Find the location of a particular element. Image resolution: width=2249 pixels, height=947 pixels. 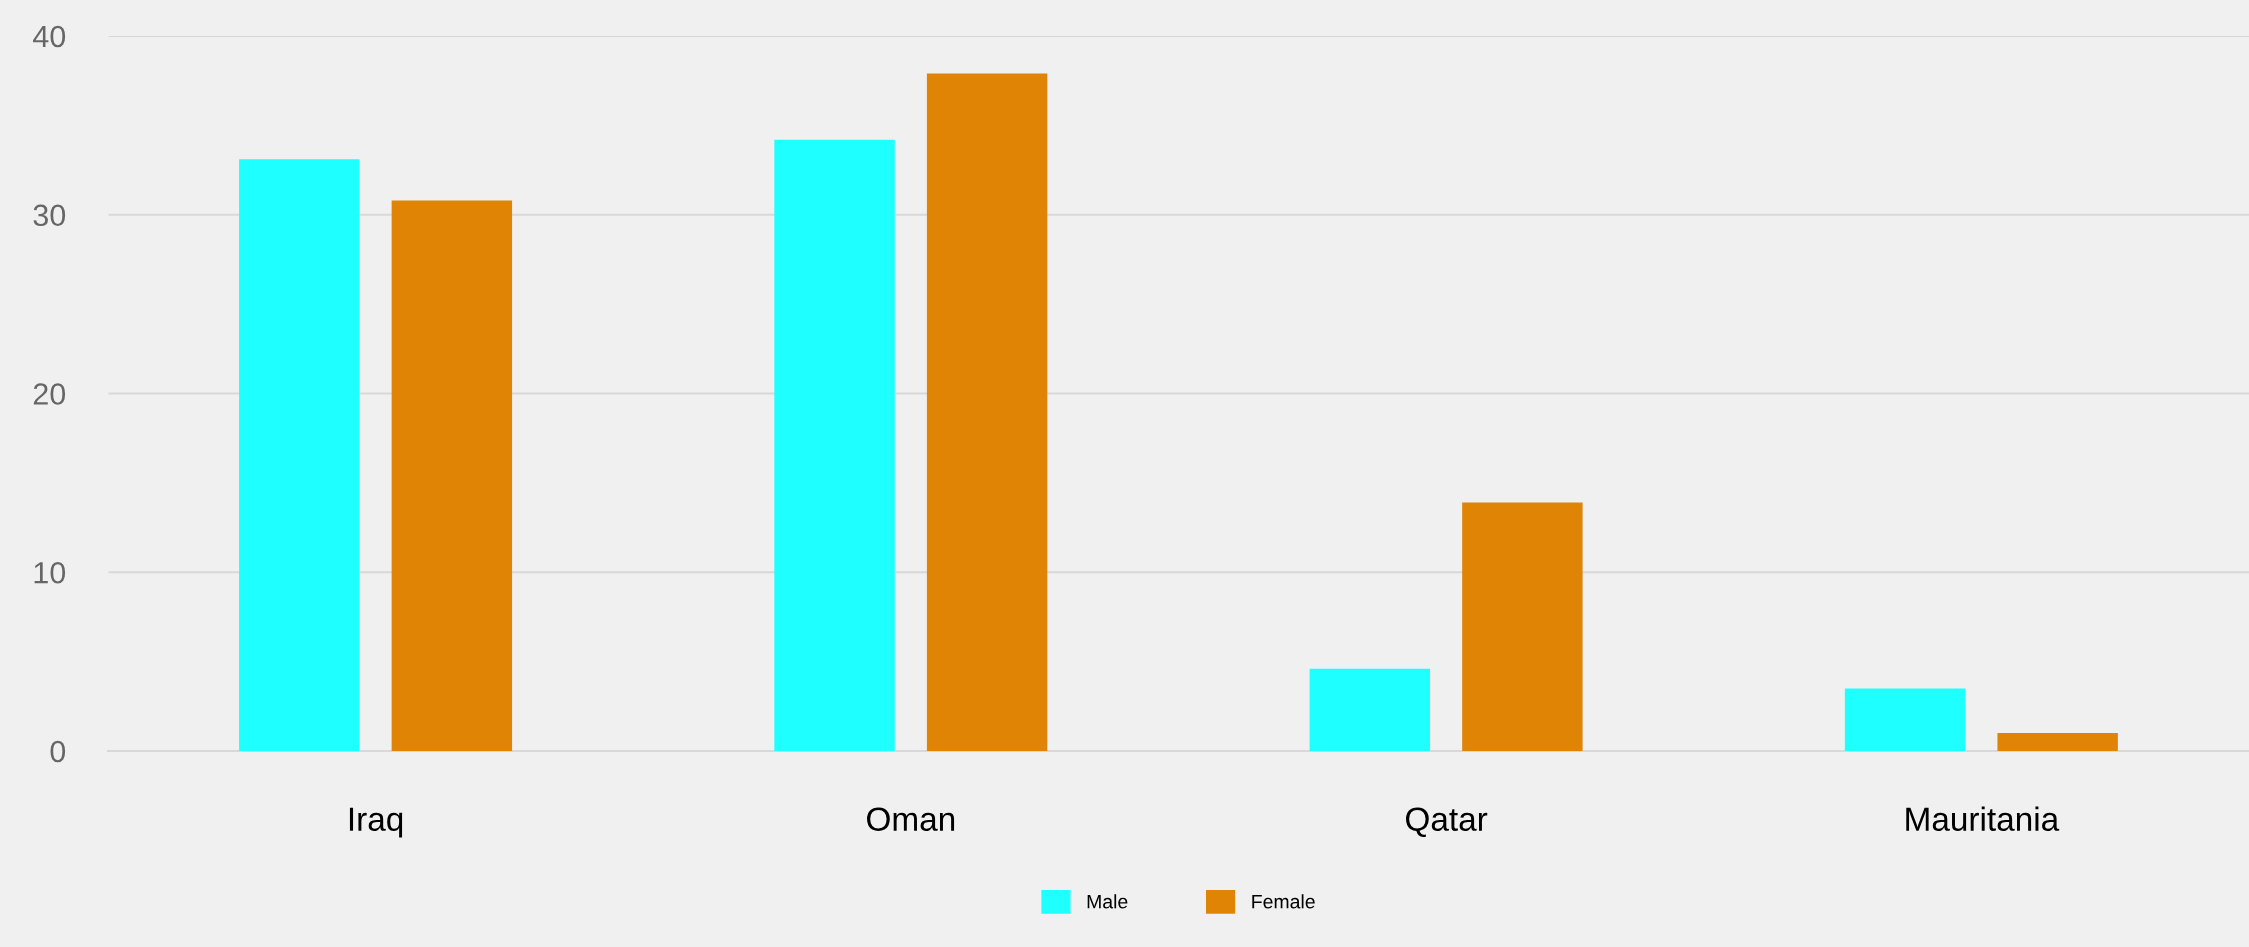

y-tick-label: 40 is located at coordinates (49, 36).